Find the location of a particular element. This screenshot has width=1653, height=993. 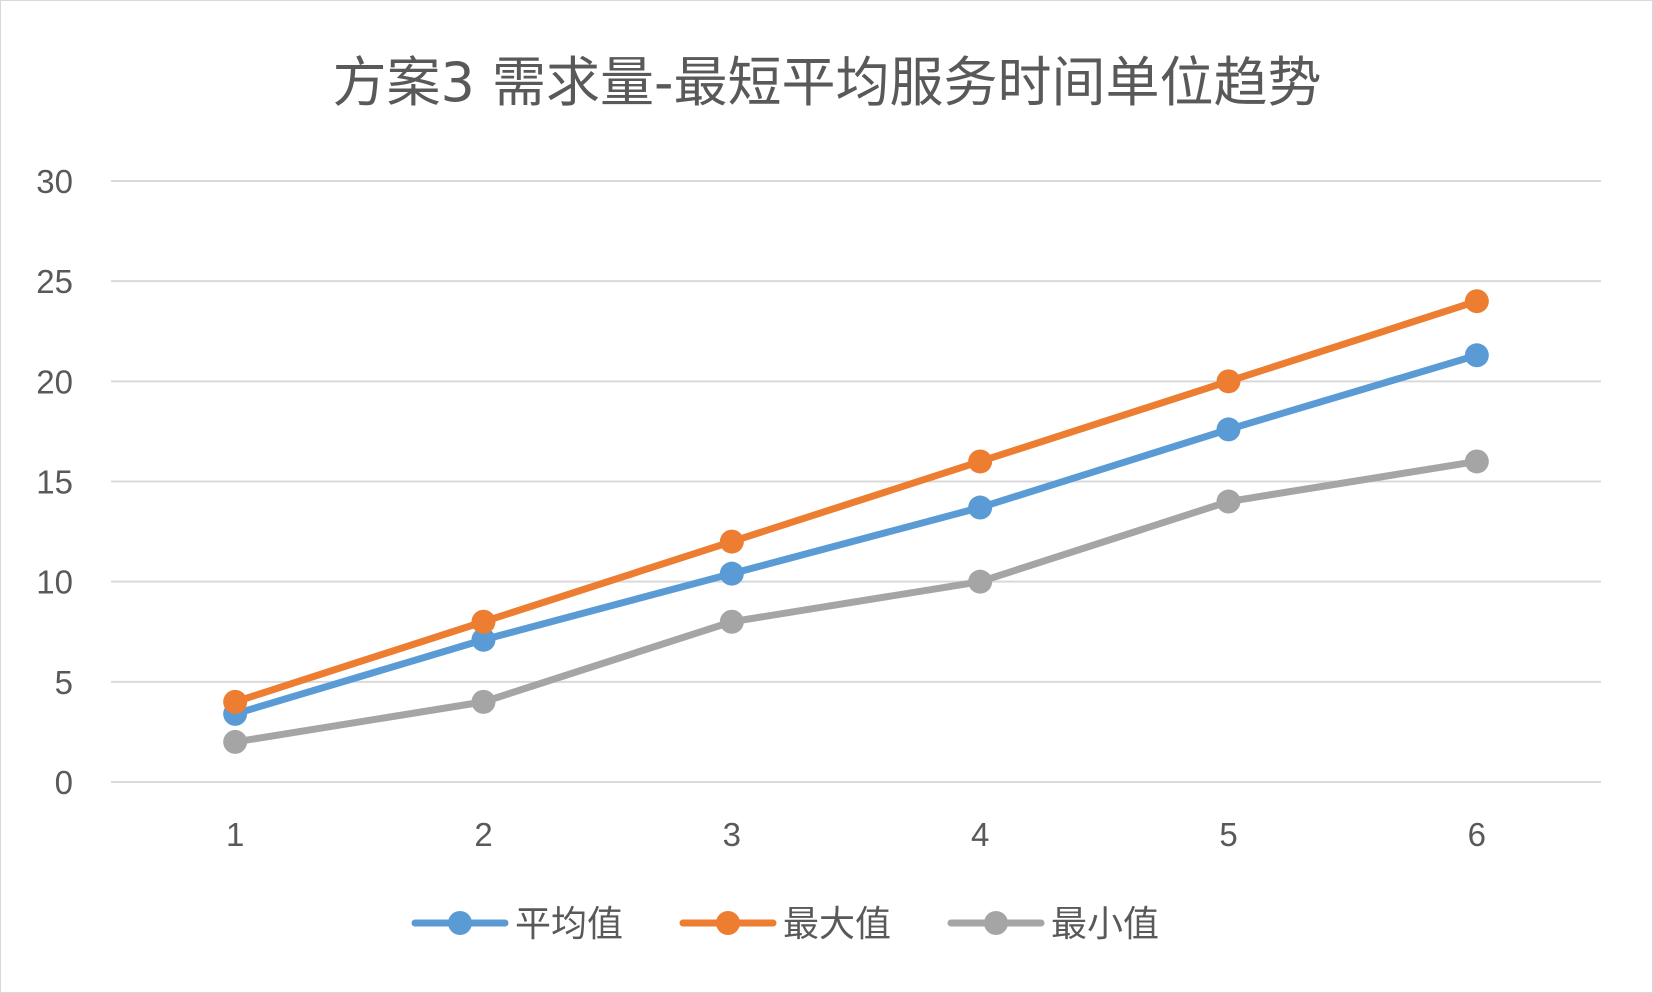

y-axis-tick-labels: 0 5 10 15 20 25 30 is located at coordinates (54, 482).